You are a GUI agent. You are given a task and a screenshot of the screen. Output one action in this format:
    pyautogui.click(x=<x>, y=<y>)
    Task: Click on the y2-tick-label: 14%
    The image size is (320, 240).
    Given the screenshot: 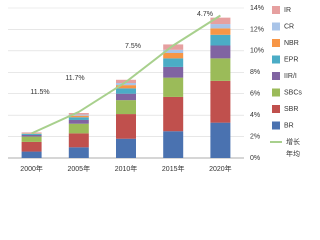 What is the action you would take?
    pyautogui.click(x=257, y=8)
    